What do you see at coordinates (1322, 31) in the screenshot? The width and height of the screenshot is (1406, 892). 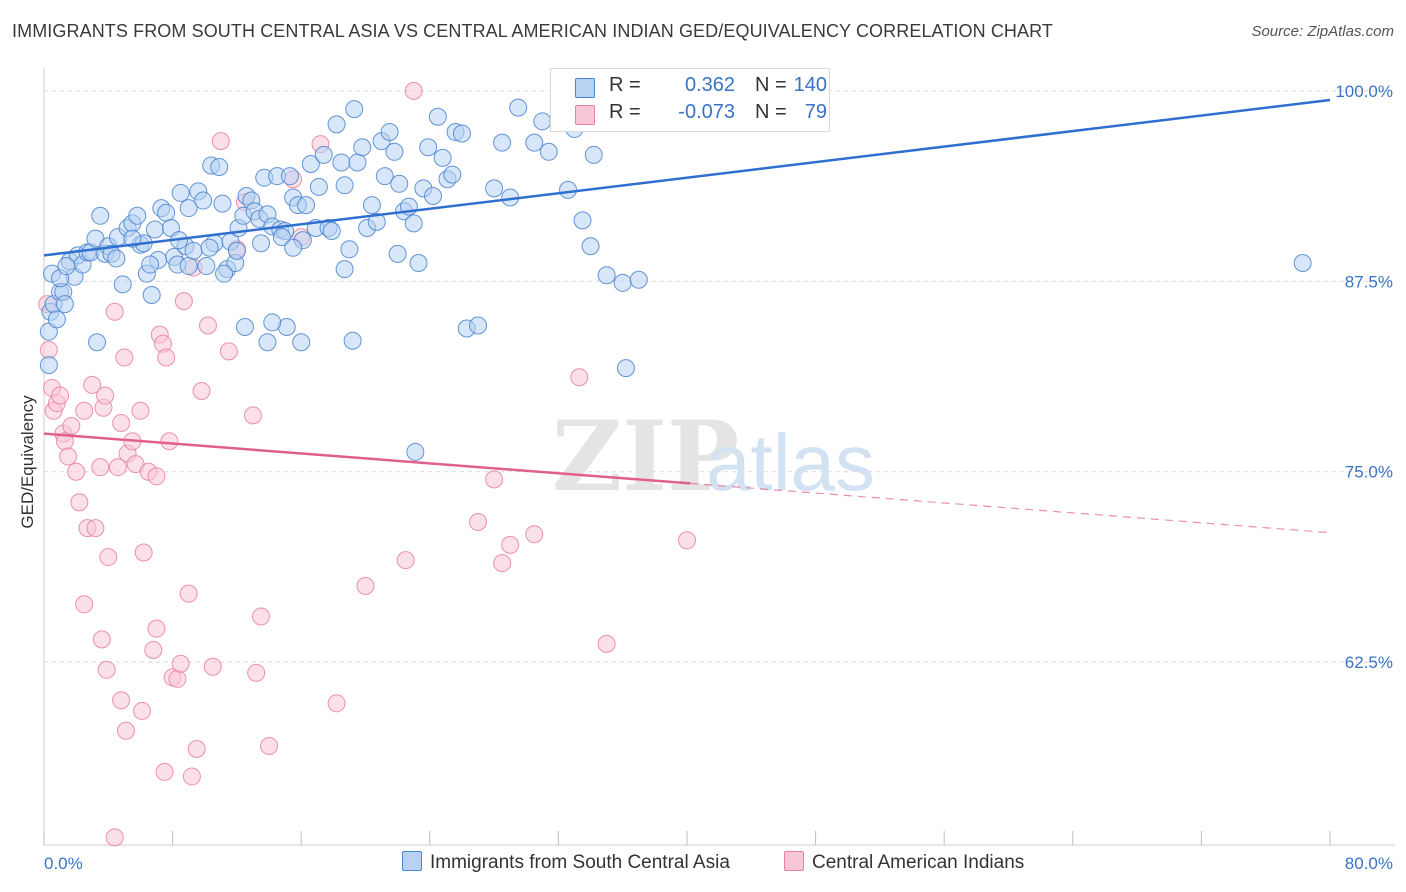 I see `source-label: Source: ZipAtlas.com` at bounding box center [1322, 31].